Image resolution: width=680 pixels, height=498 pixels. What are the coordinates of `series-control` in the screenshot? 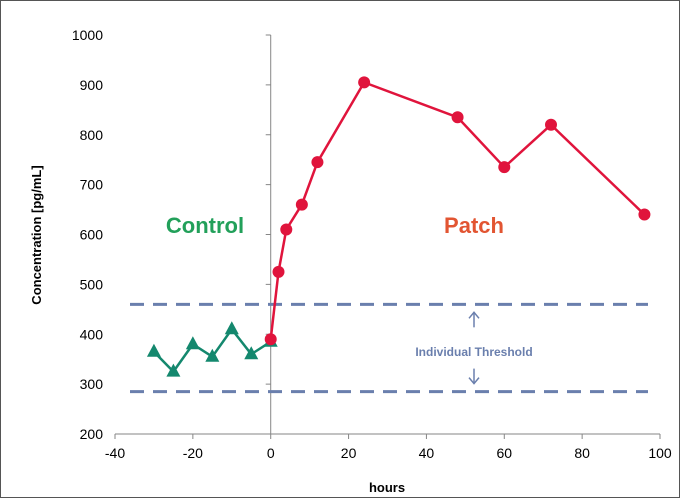 It's located at (212, 349).